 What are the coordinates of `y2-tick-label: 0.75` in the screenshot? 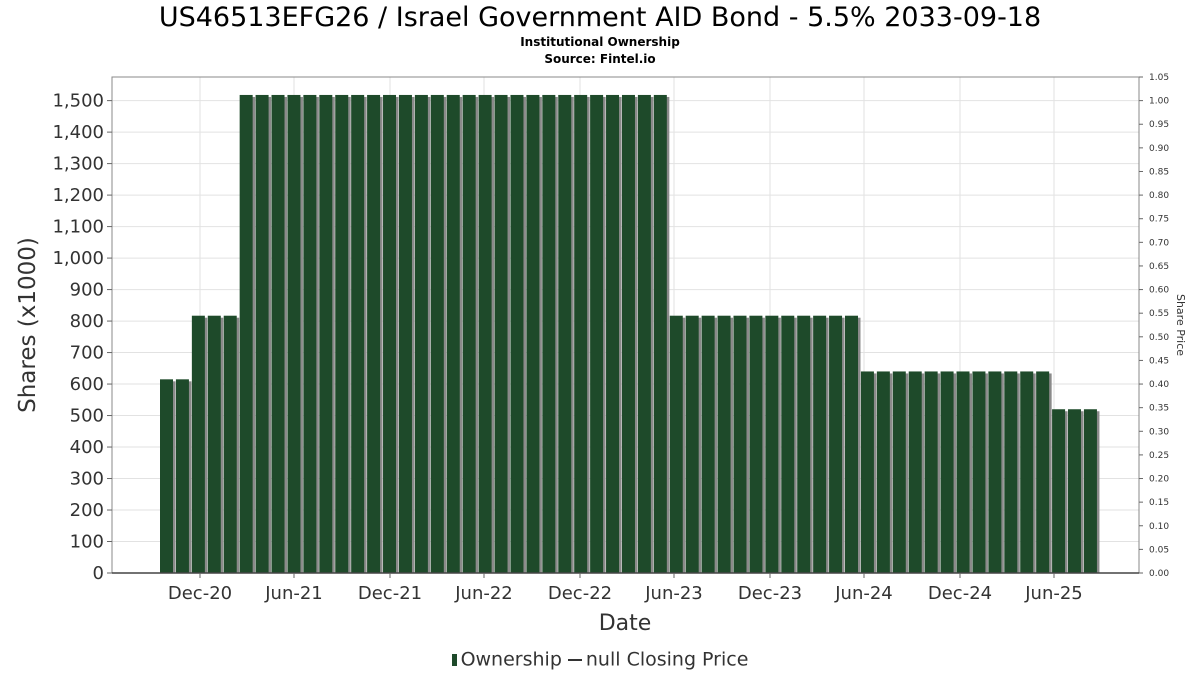 It's located at (1159, 220).